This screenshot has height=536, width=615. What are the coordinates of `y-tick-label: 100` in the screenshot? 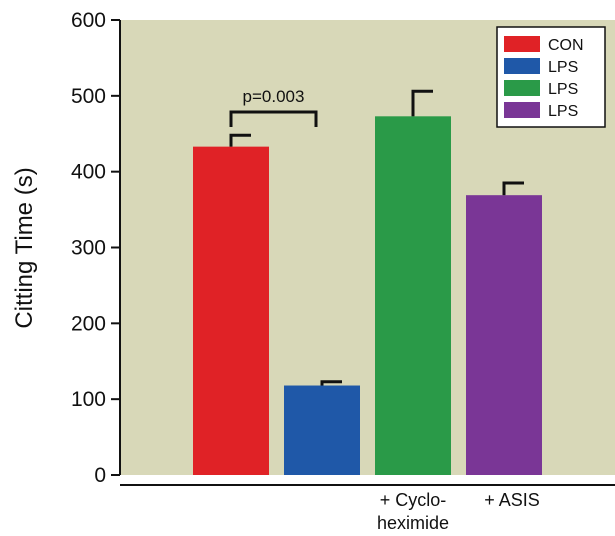 It's located at (88, 399).